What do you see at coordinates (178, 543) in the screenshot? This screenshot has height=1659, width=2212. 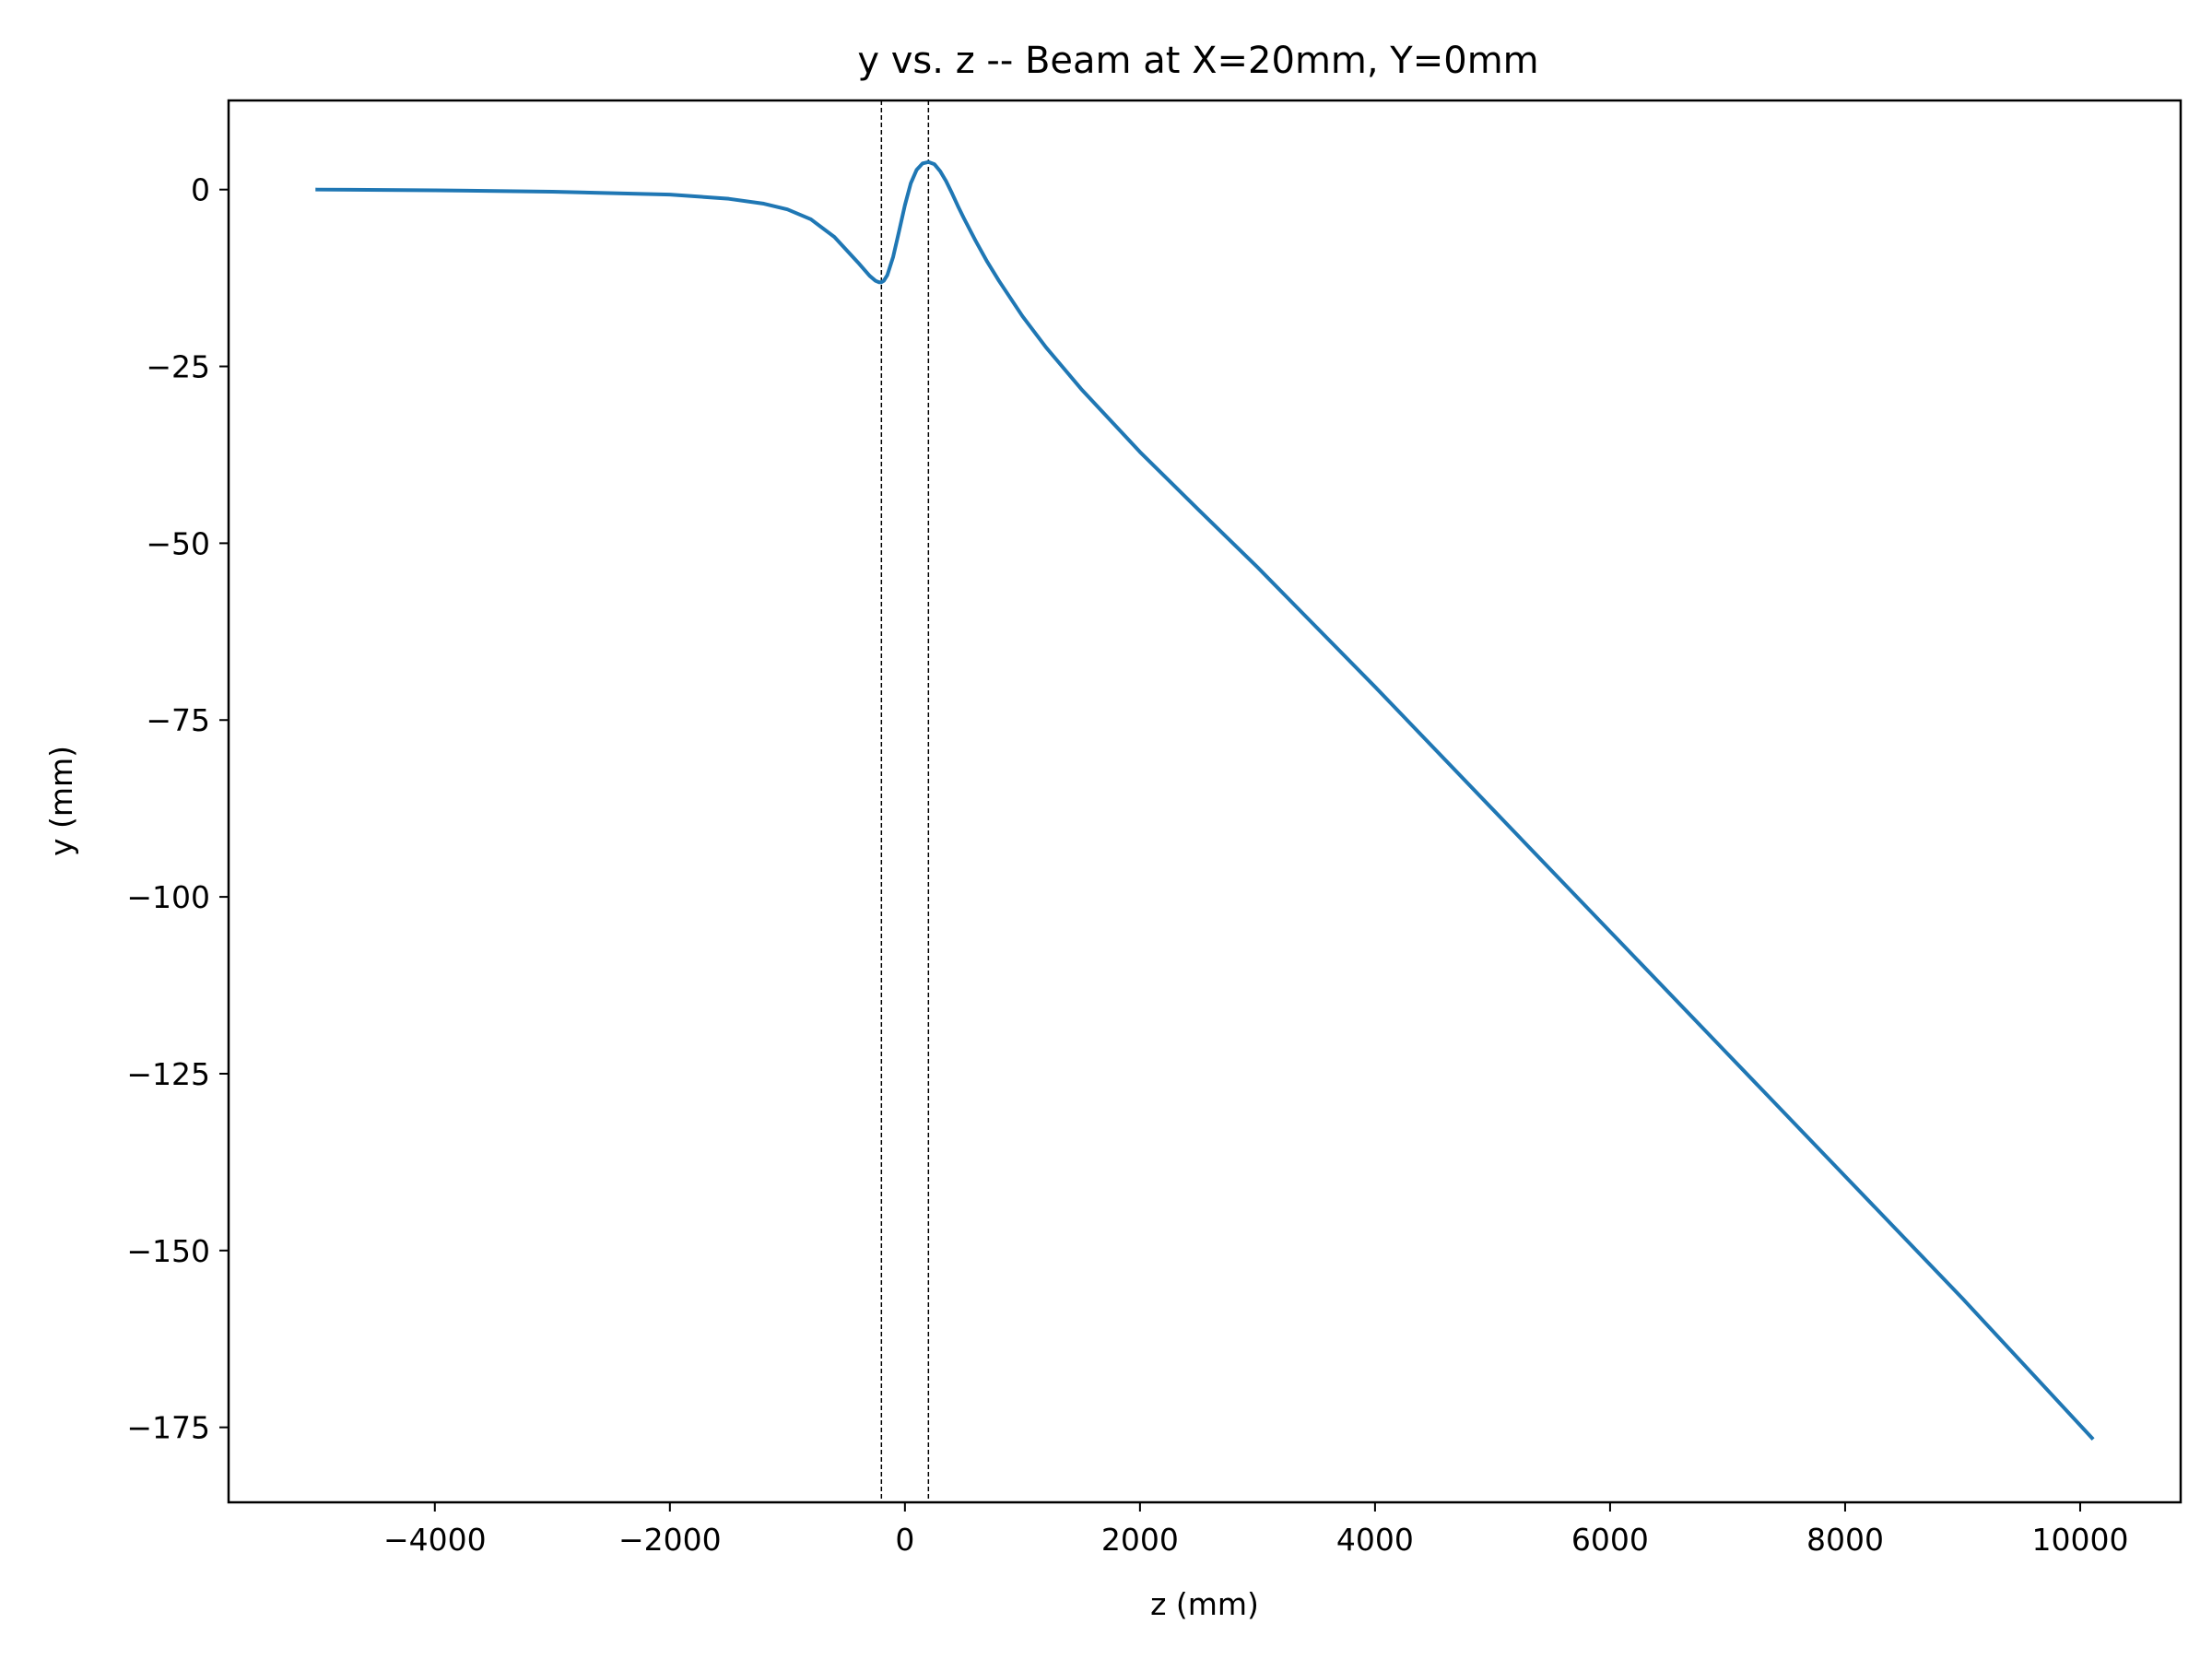 I see `y-tick-label: −50` at bounding box center [178, 543].